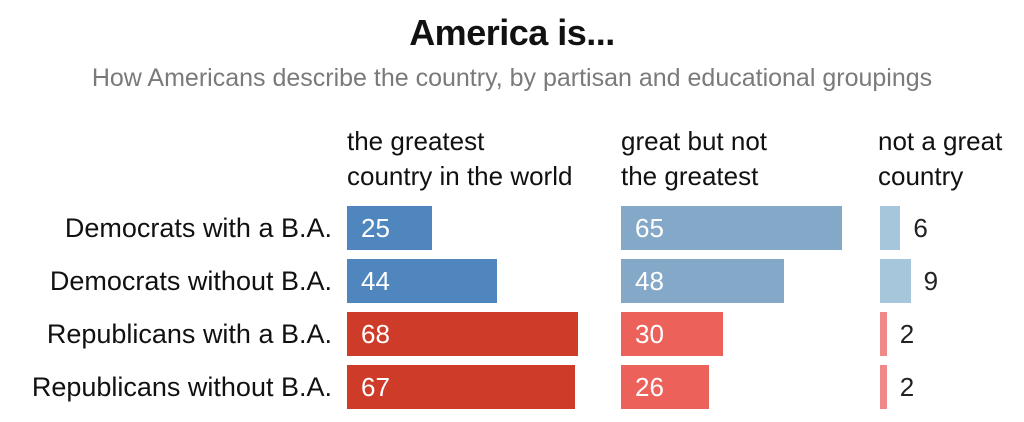  What do you see at coordinates (649, 334) in the screenshot?
I see `bar-value-label: 30` at bounding box center [649, 334].